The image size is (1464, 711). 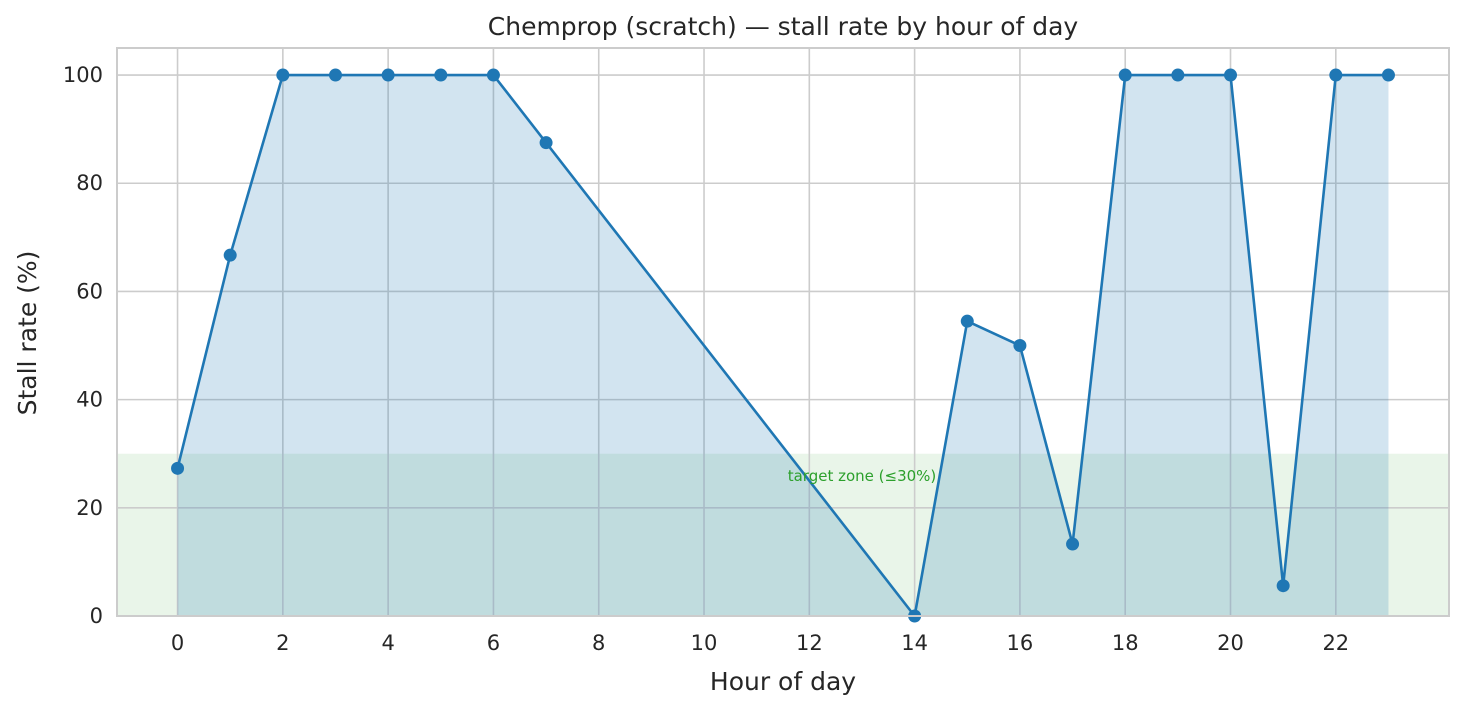 I want to click on y-tick-label: 100, so click(x=83, y=75).